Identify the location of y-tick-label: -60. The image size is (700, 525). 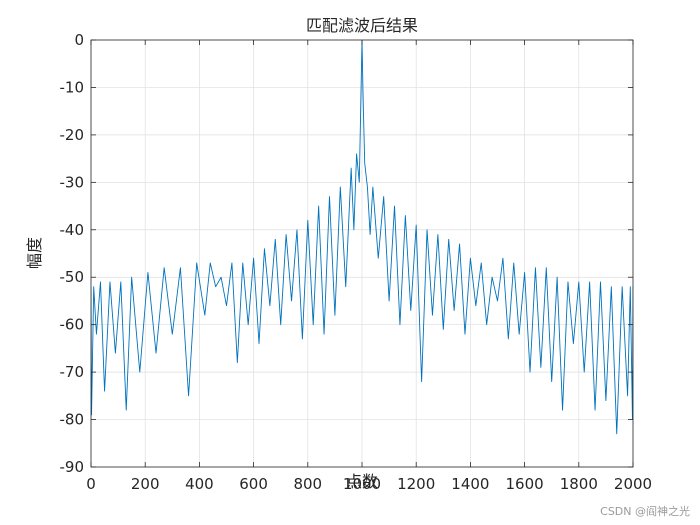
(72, 325).